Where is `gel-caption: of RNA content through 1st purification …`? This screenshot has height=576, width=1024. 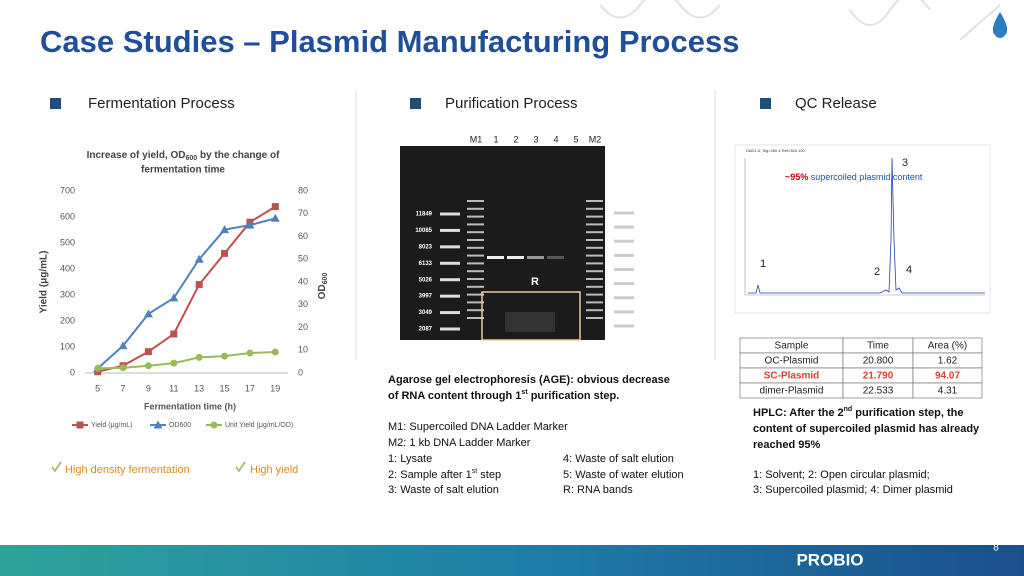 gel-caption: of RNA content through 1st purification … is located at coordinates (503, 395).